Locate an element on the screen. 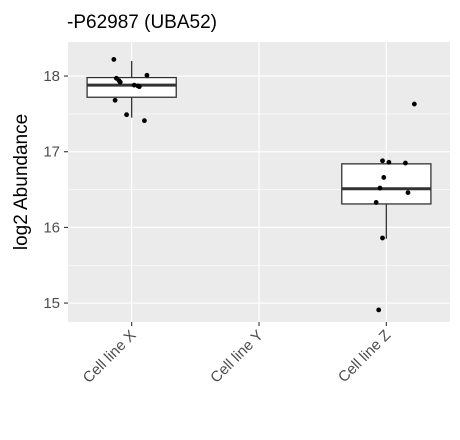 The height and width of the screenshot is (440, 460). x-tick-label: Cell line X is located at coordinates (110, 357).